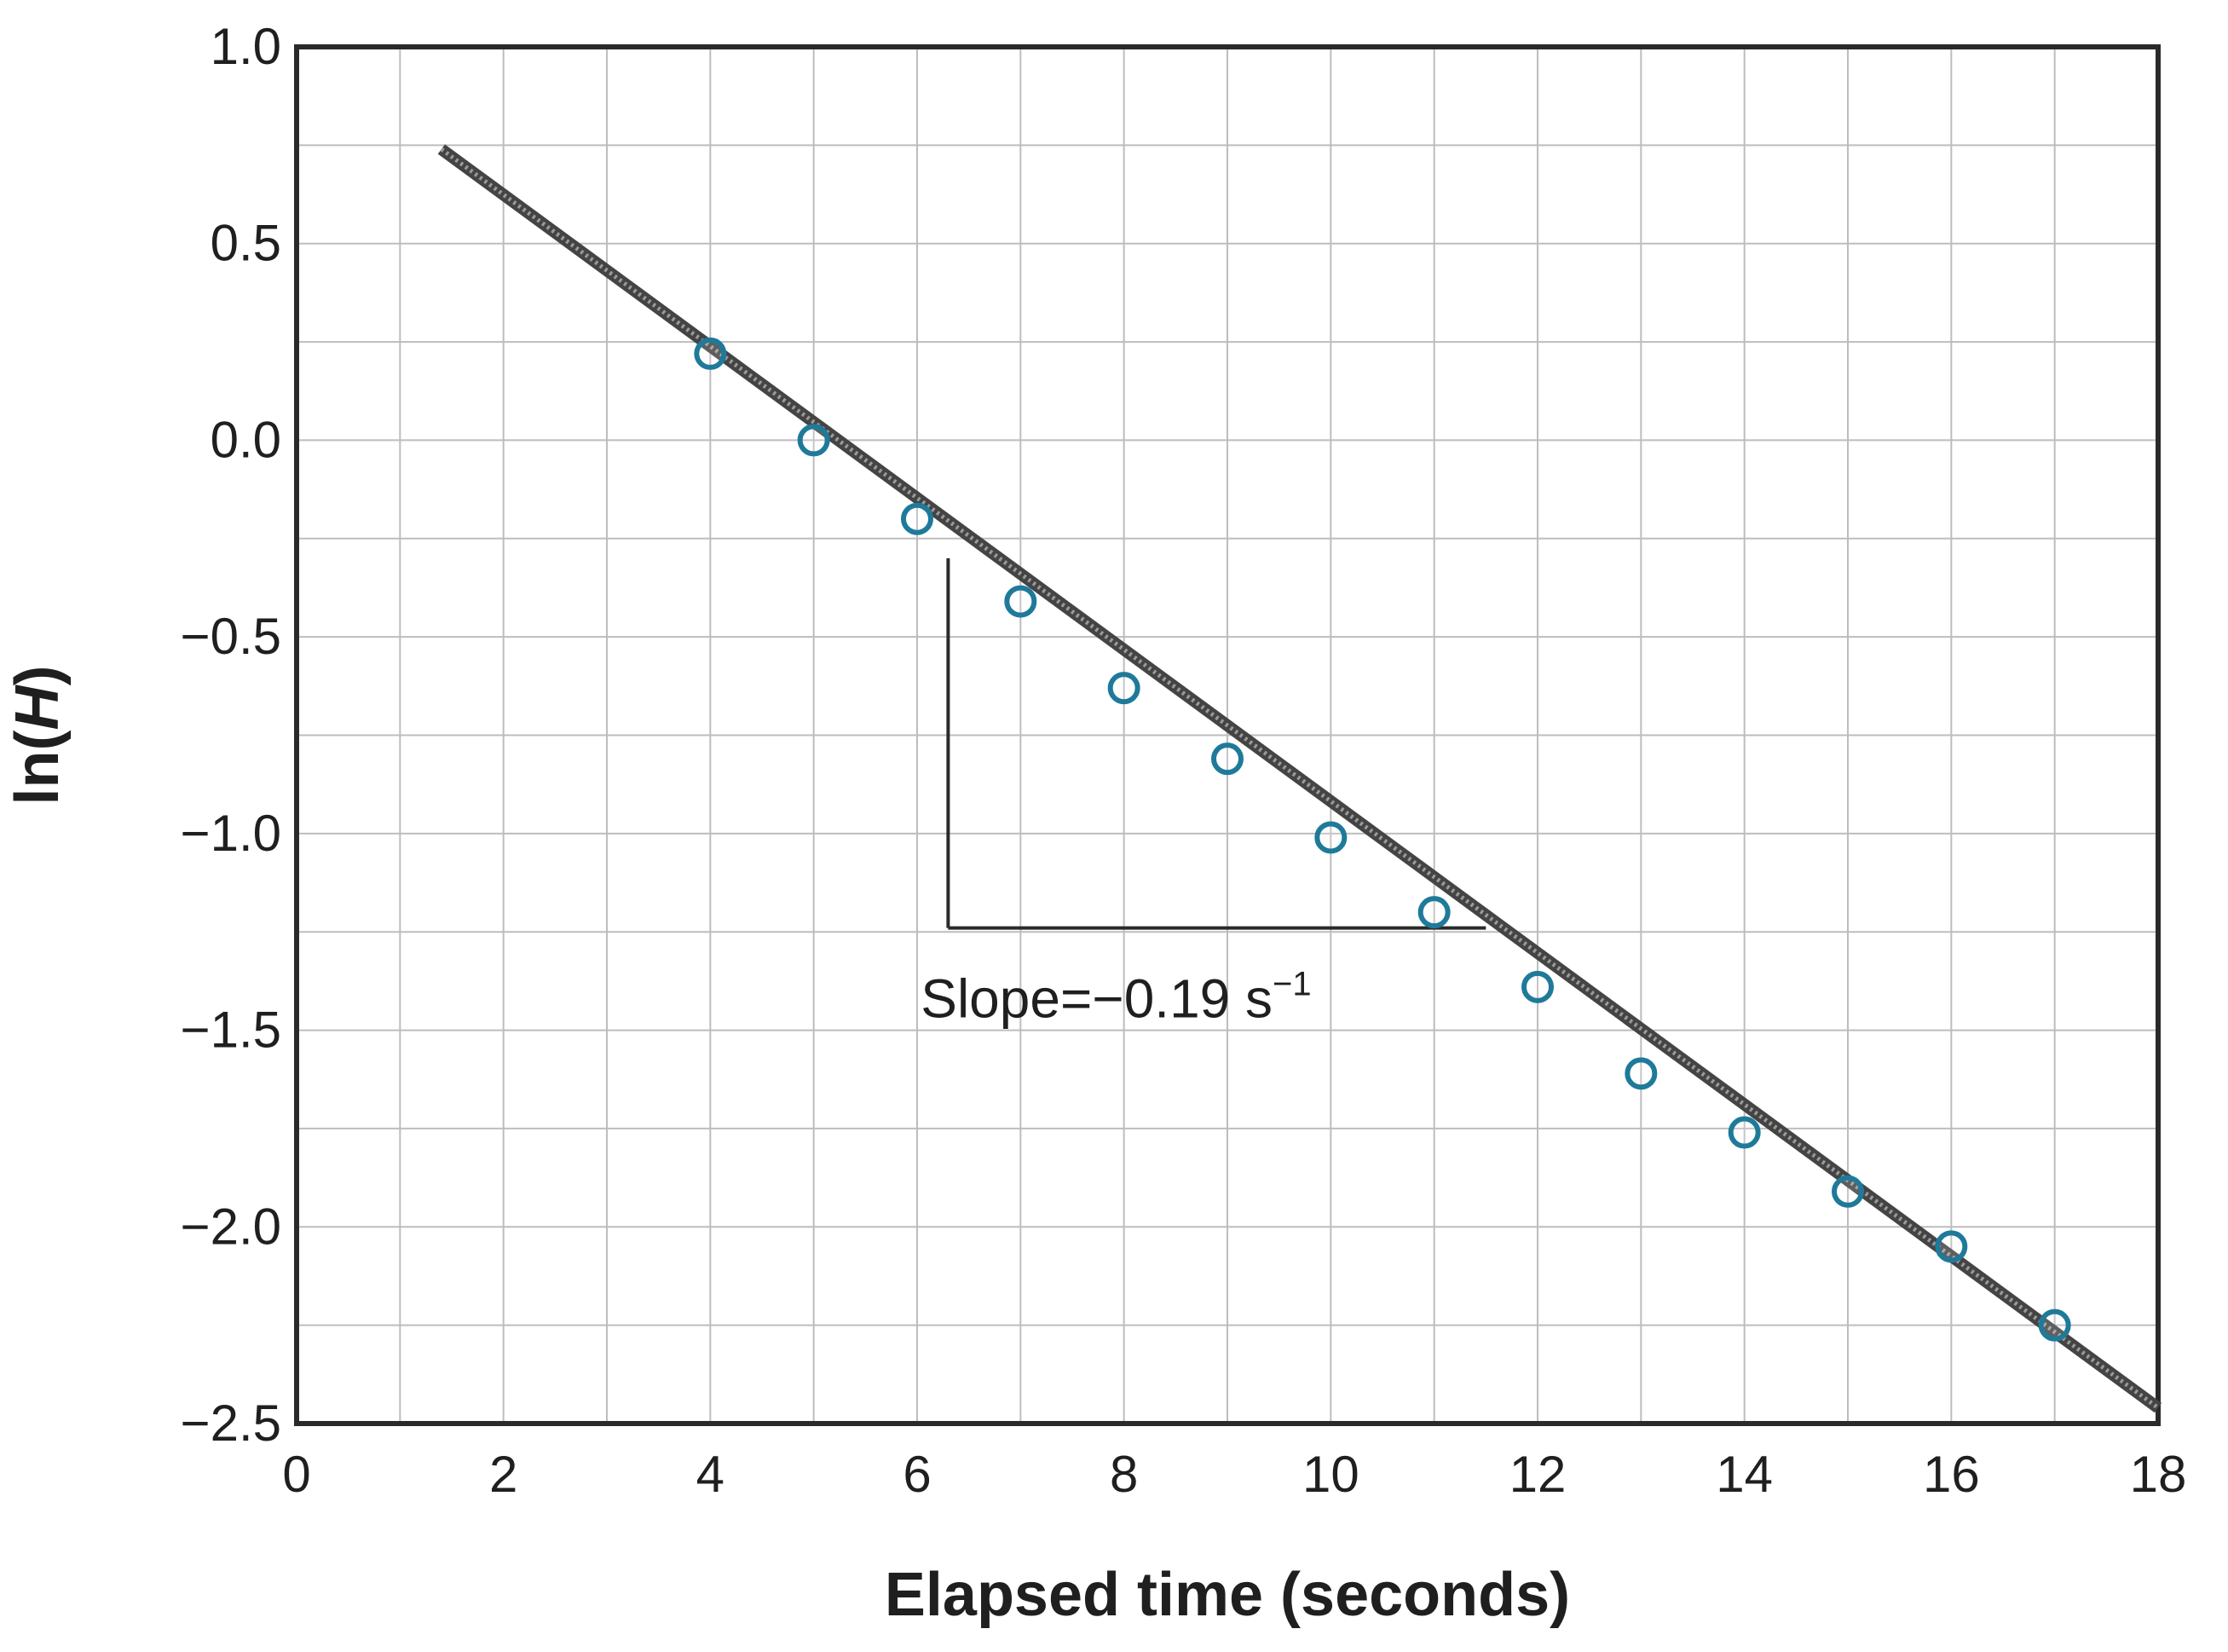 This screenshot has height=1652, width=2228. Describe the element at coordinates (246, 439) in the screenshot. I see `y-tick-label: 0.0` at that location.